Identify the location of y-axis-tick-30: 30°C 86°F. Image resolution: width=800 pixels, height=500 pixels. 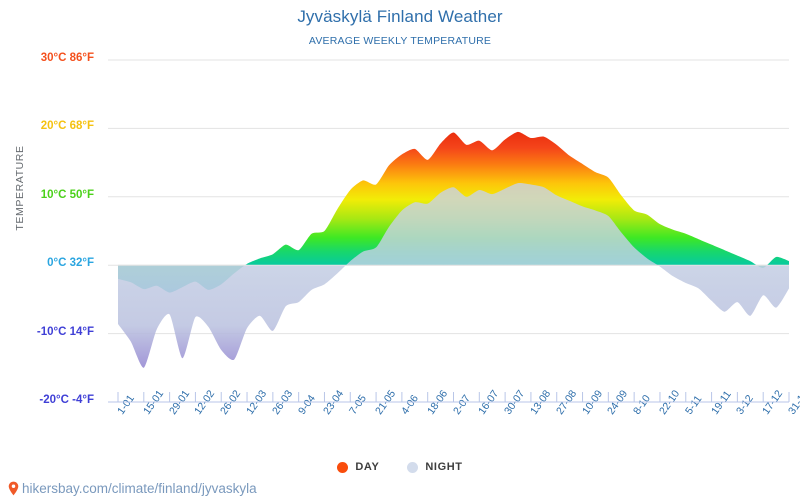
(67, 58).